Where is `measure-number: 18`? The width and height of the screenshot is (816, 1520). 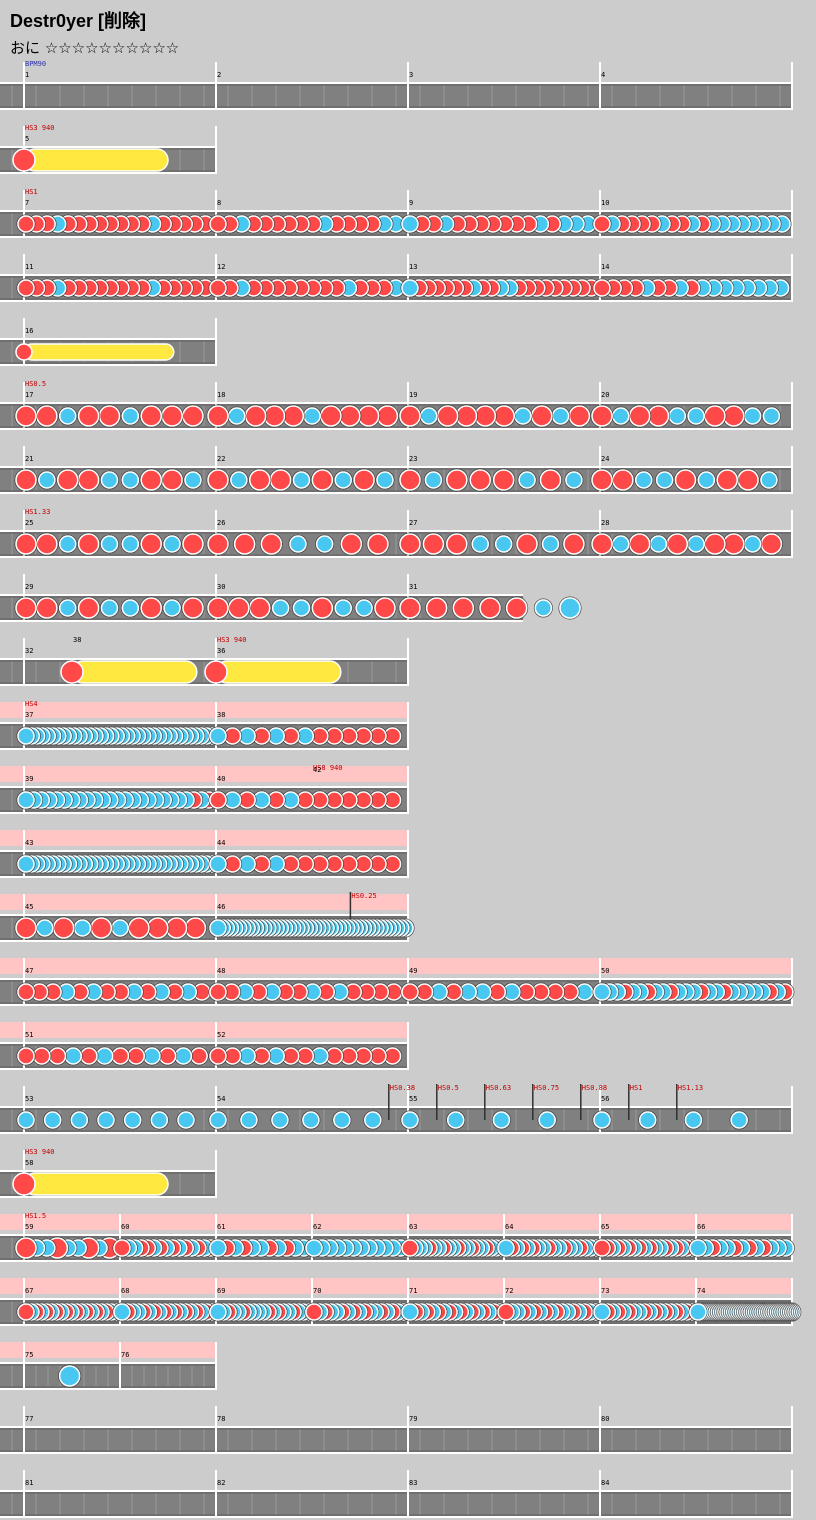
measure-number: 18 is located at coordinates (221, 395).